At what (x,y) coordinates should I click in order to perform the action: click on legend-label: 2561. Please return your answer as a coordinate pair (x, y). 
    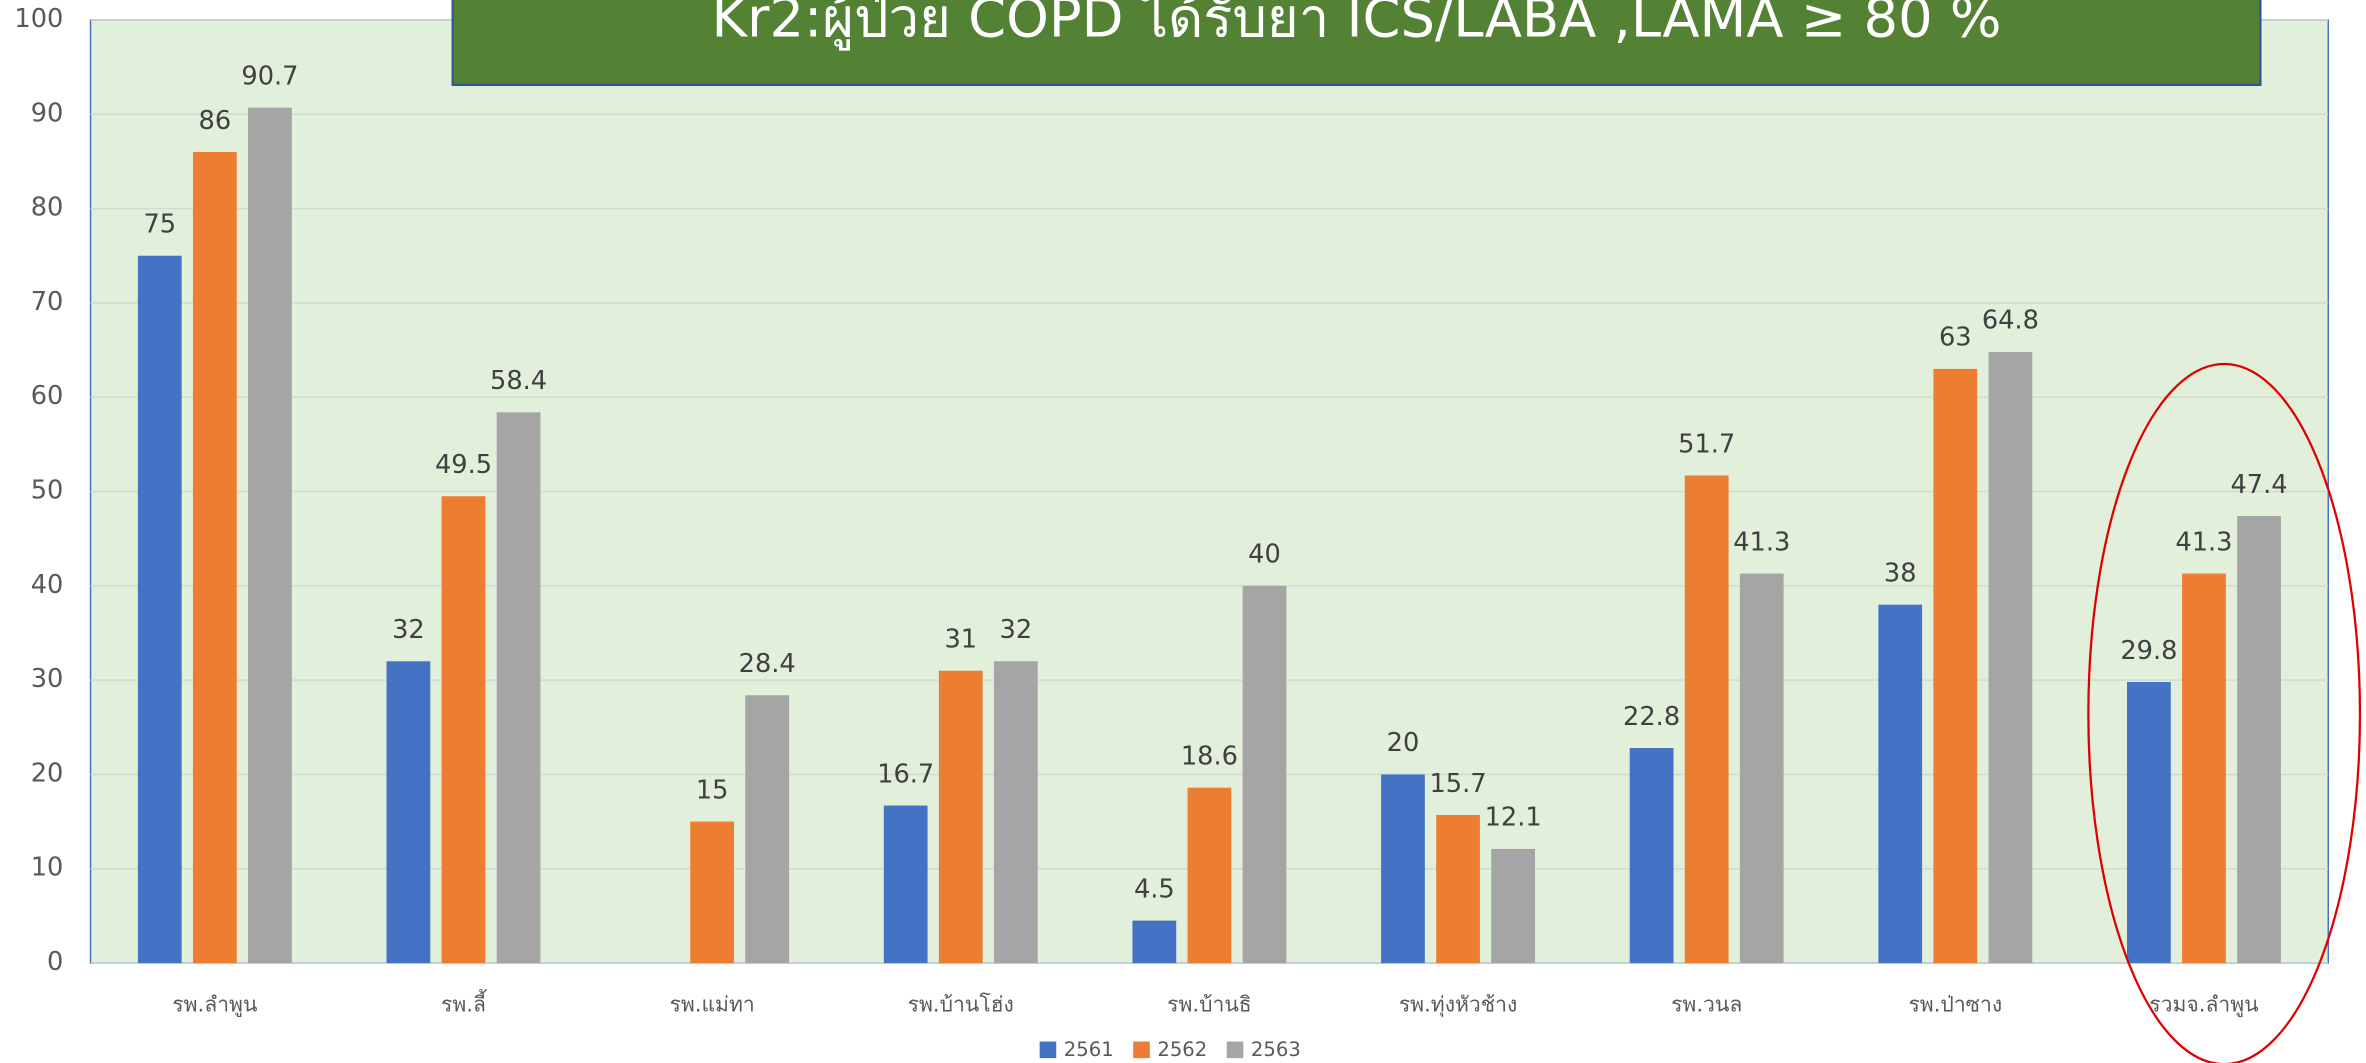
    Looking at the image, I should click on (1089, 1049).